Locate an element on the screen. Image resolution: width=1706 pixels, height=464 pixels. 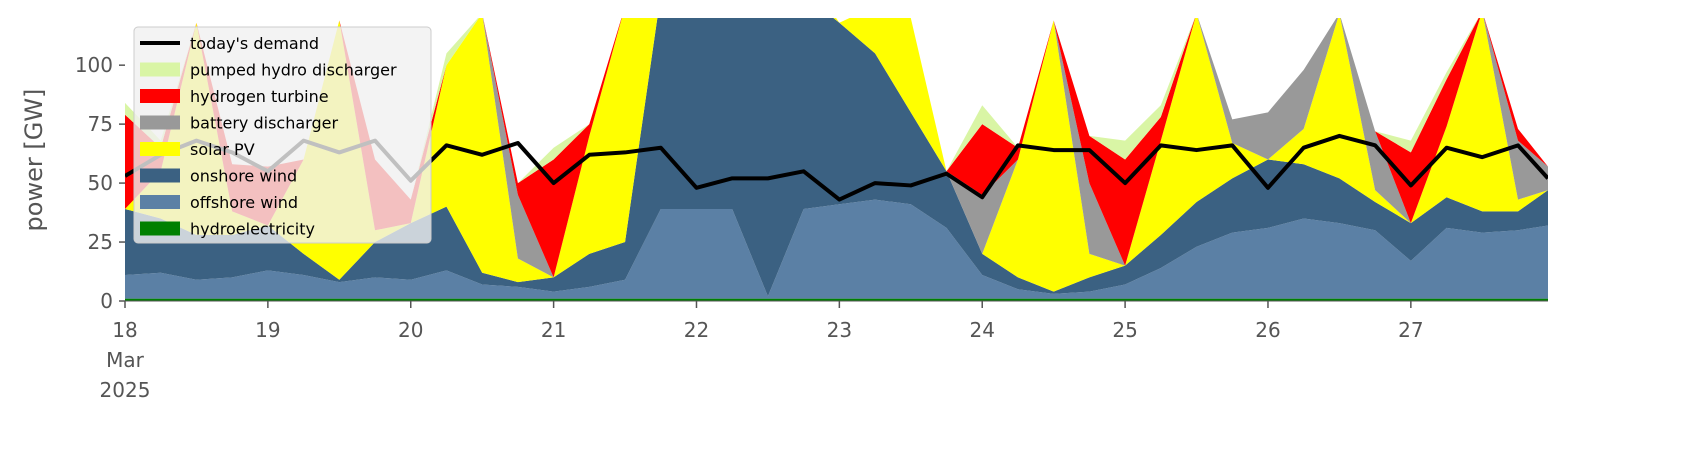
legend-label: offshore wind is located at coordinates (244, 202).